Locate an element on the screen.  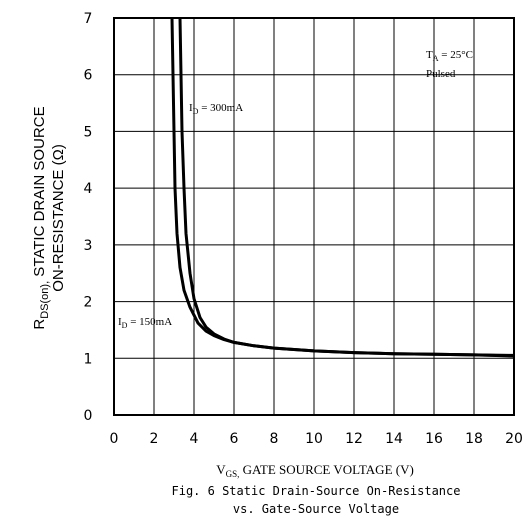
x-tick-label-4: 8 is located at coordinates (274, 439).